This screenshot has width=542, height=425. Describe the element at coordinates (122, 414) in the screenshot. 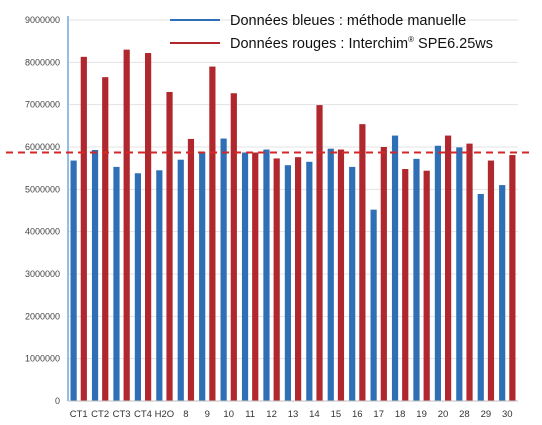

I see `x-tick-label: CT3` at that location.